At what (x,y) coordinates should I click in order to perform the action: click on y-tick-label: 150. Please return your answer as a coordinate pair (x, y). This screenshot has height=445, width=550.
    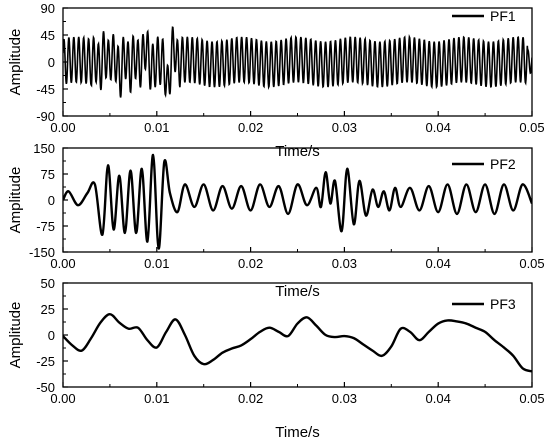
    Looking at the image, I should click on (44, 148).